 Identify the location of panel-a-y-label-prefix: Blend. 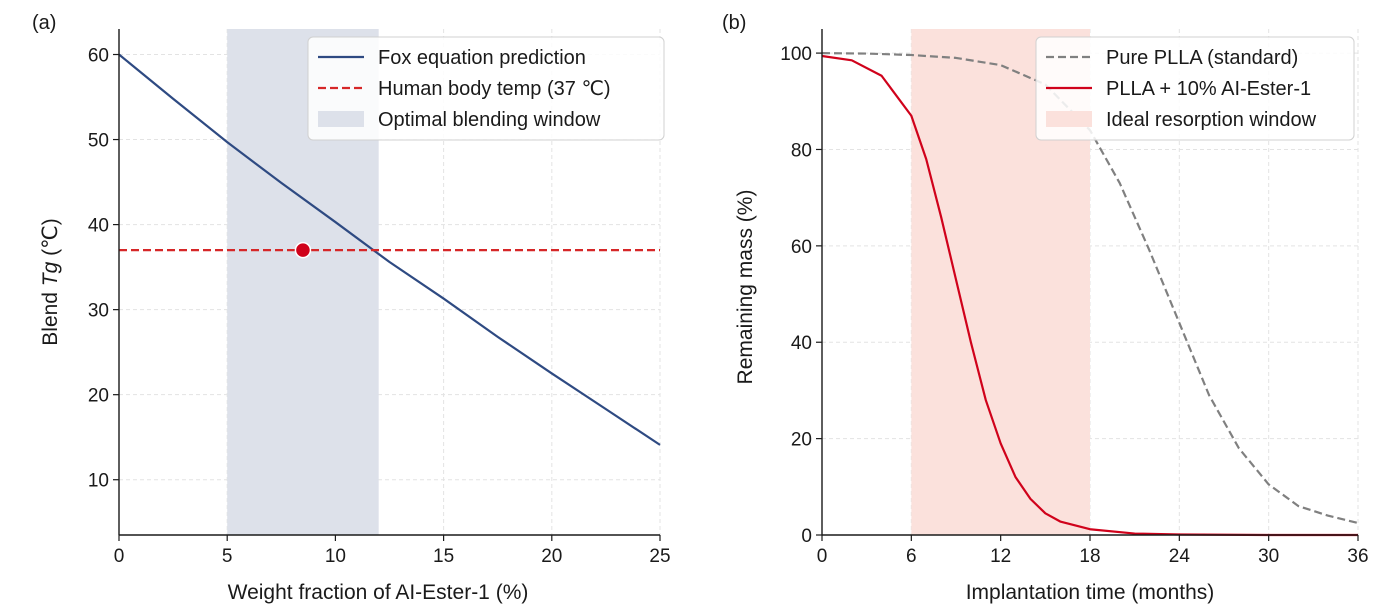
(50, 316).